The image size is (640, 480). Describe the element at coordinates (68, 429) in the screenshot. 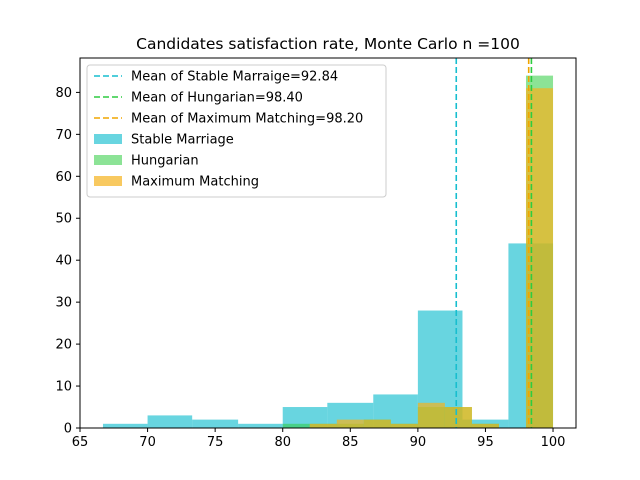

I see `y-tick-label-0: 0` at that location.